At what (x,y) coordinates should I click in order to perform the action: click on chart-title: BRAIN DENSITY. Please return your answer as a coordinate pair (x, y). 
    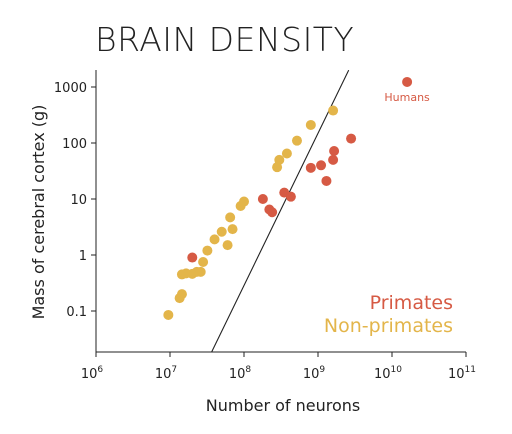
    Looking at the image, I should click on (225, 39).